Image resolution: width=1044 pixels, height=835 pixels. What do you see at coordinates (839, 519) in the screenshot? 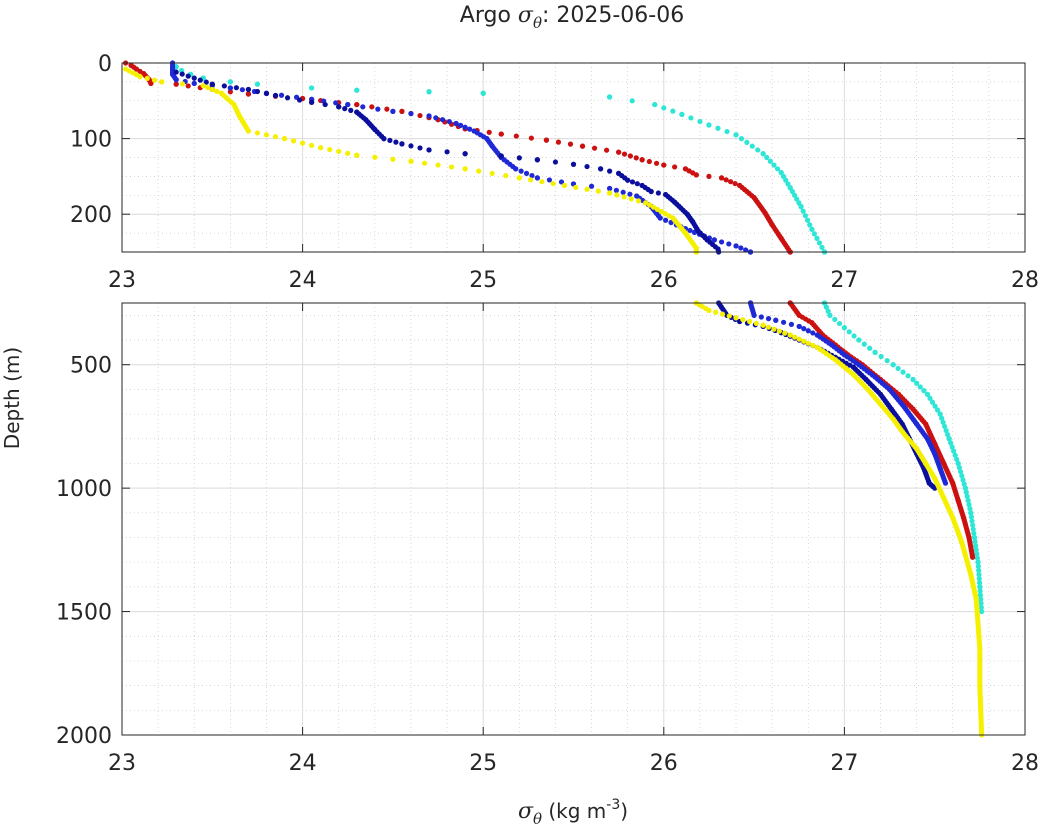
I see `lower-data-points` at bounding box center [839, 519].